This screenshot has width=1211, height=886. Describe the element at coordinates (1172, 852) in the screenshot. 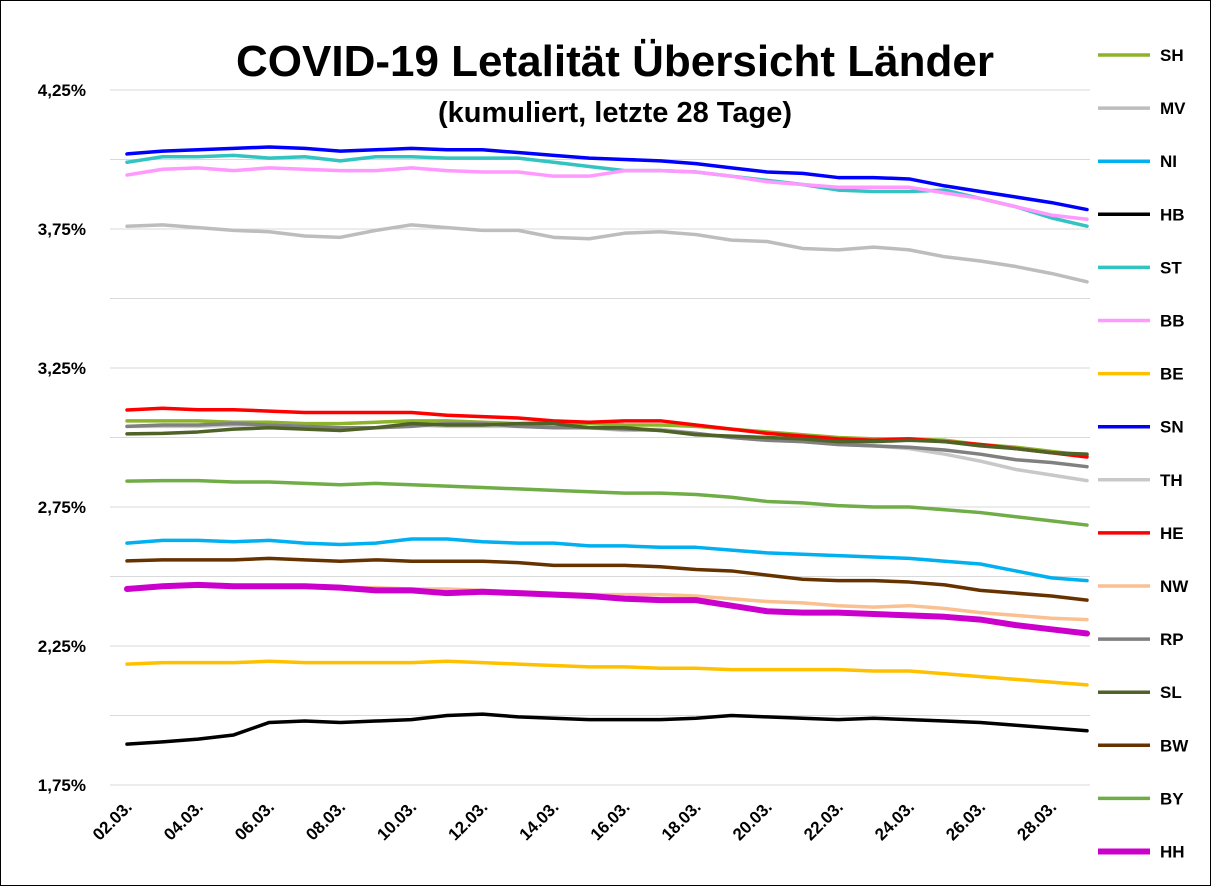

I see `legend-label: HH` at that location.